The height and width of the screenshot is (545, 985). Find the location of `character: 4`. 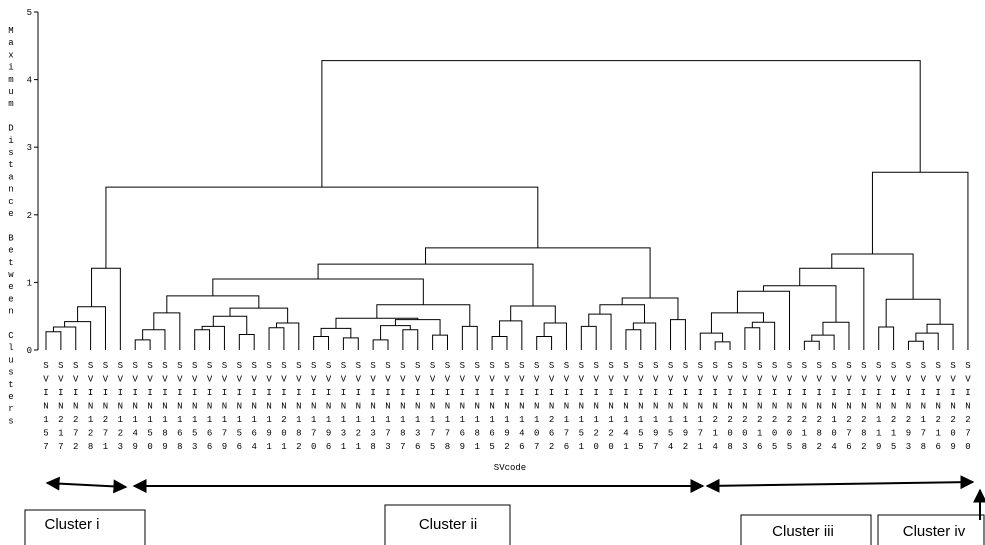

character: 4 is located at coordinates (670, 447).